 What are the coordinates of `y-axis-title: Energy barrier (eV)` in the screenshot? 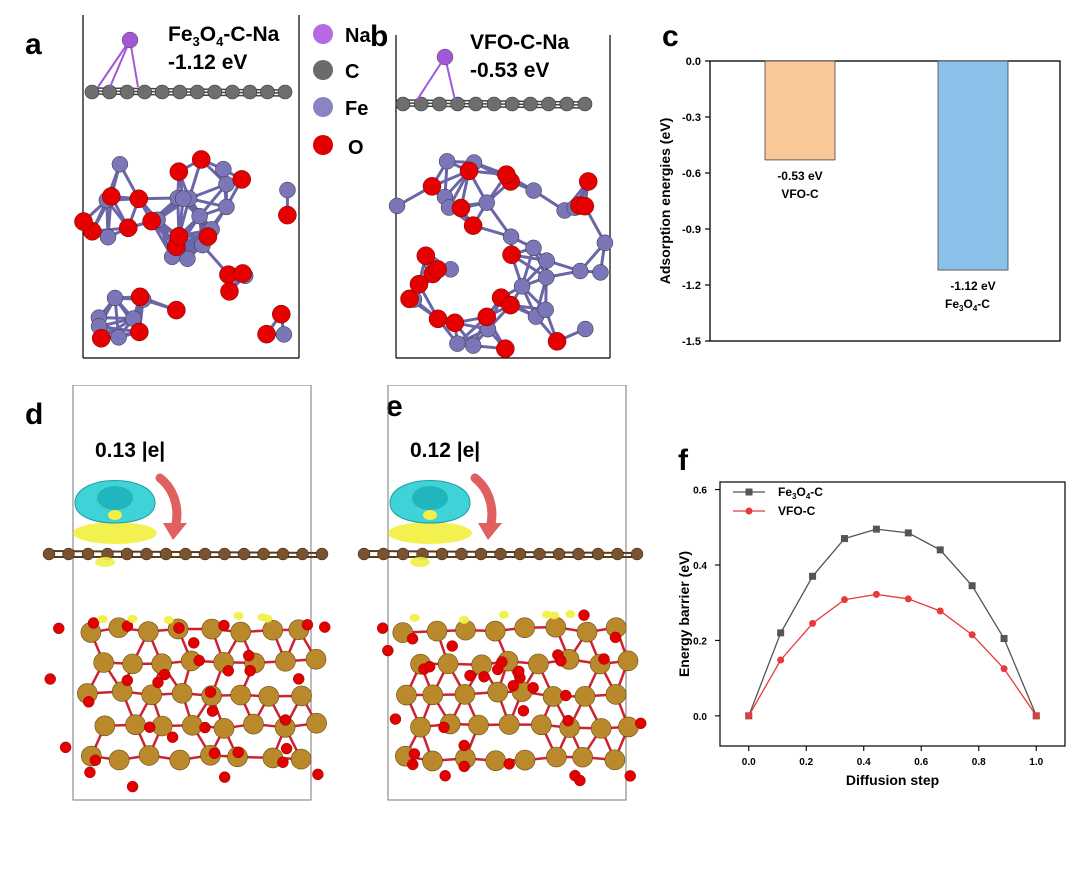 It's located at (684, 614).